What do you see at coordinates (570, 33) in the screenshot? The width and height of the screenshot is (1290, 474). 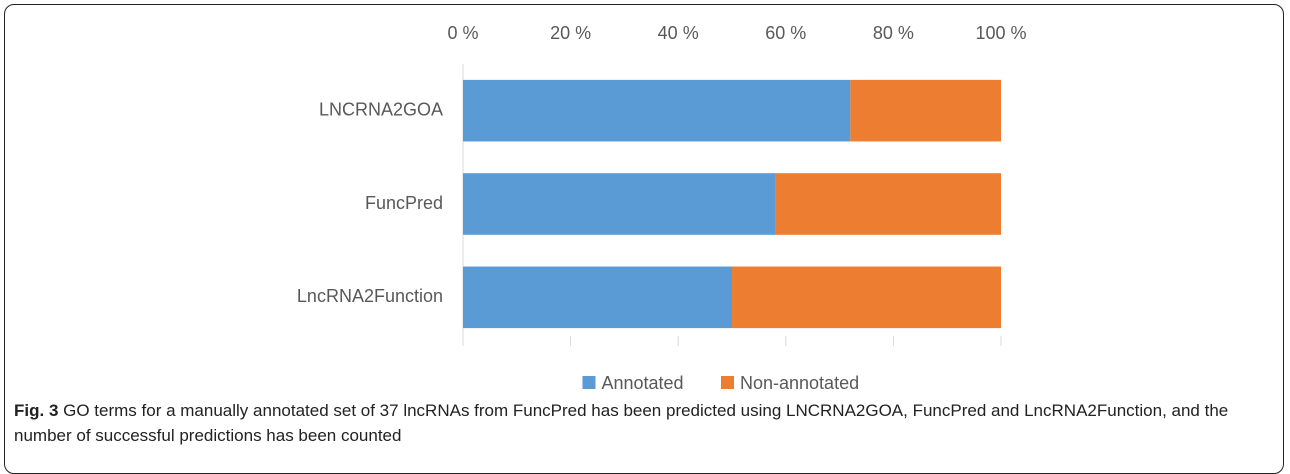 I see `x-tick-label: 20 %` at bounding box center [570, 33].